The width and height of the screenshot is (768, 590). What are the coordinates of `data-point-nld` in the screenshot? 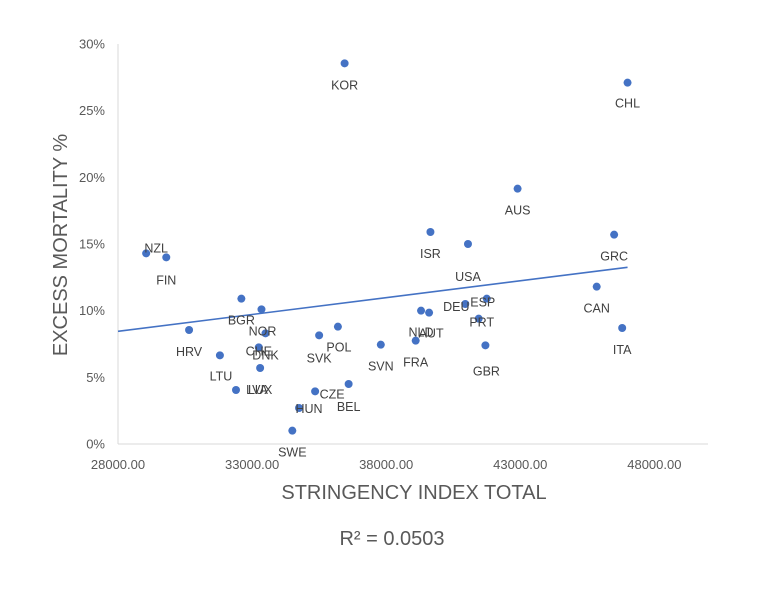 It's located at (421, 310).